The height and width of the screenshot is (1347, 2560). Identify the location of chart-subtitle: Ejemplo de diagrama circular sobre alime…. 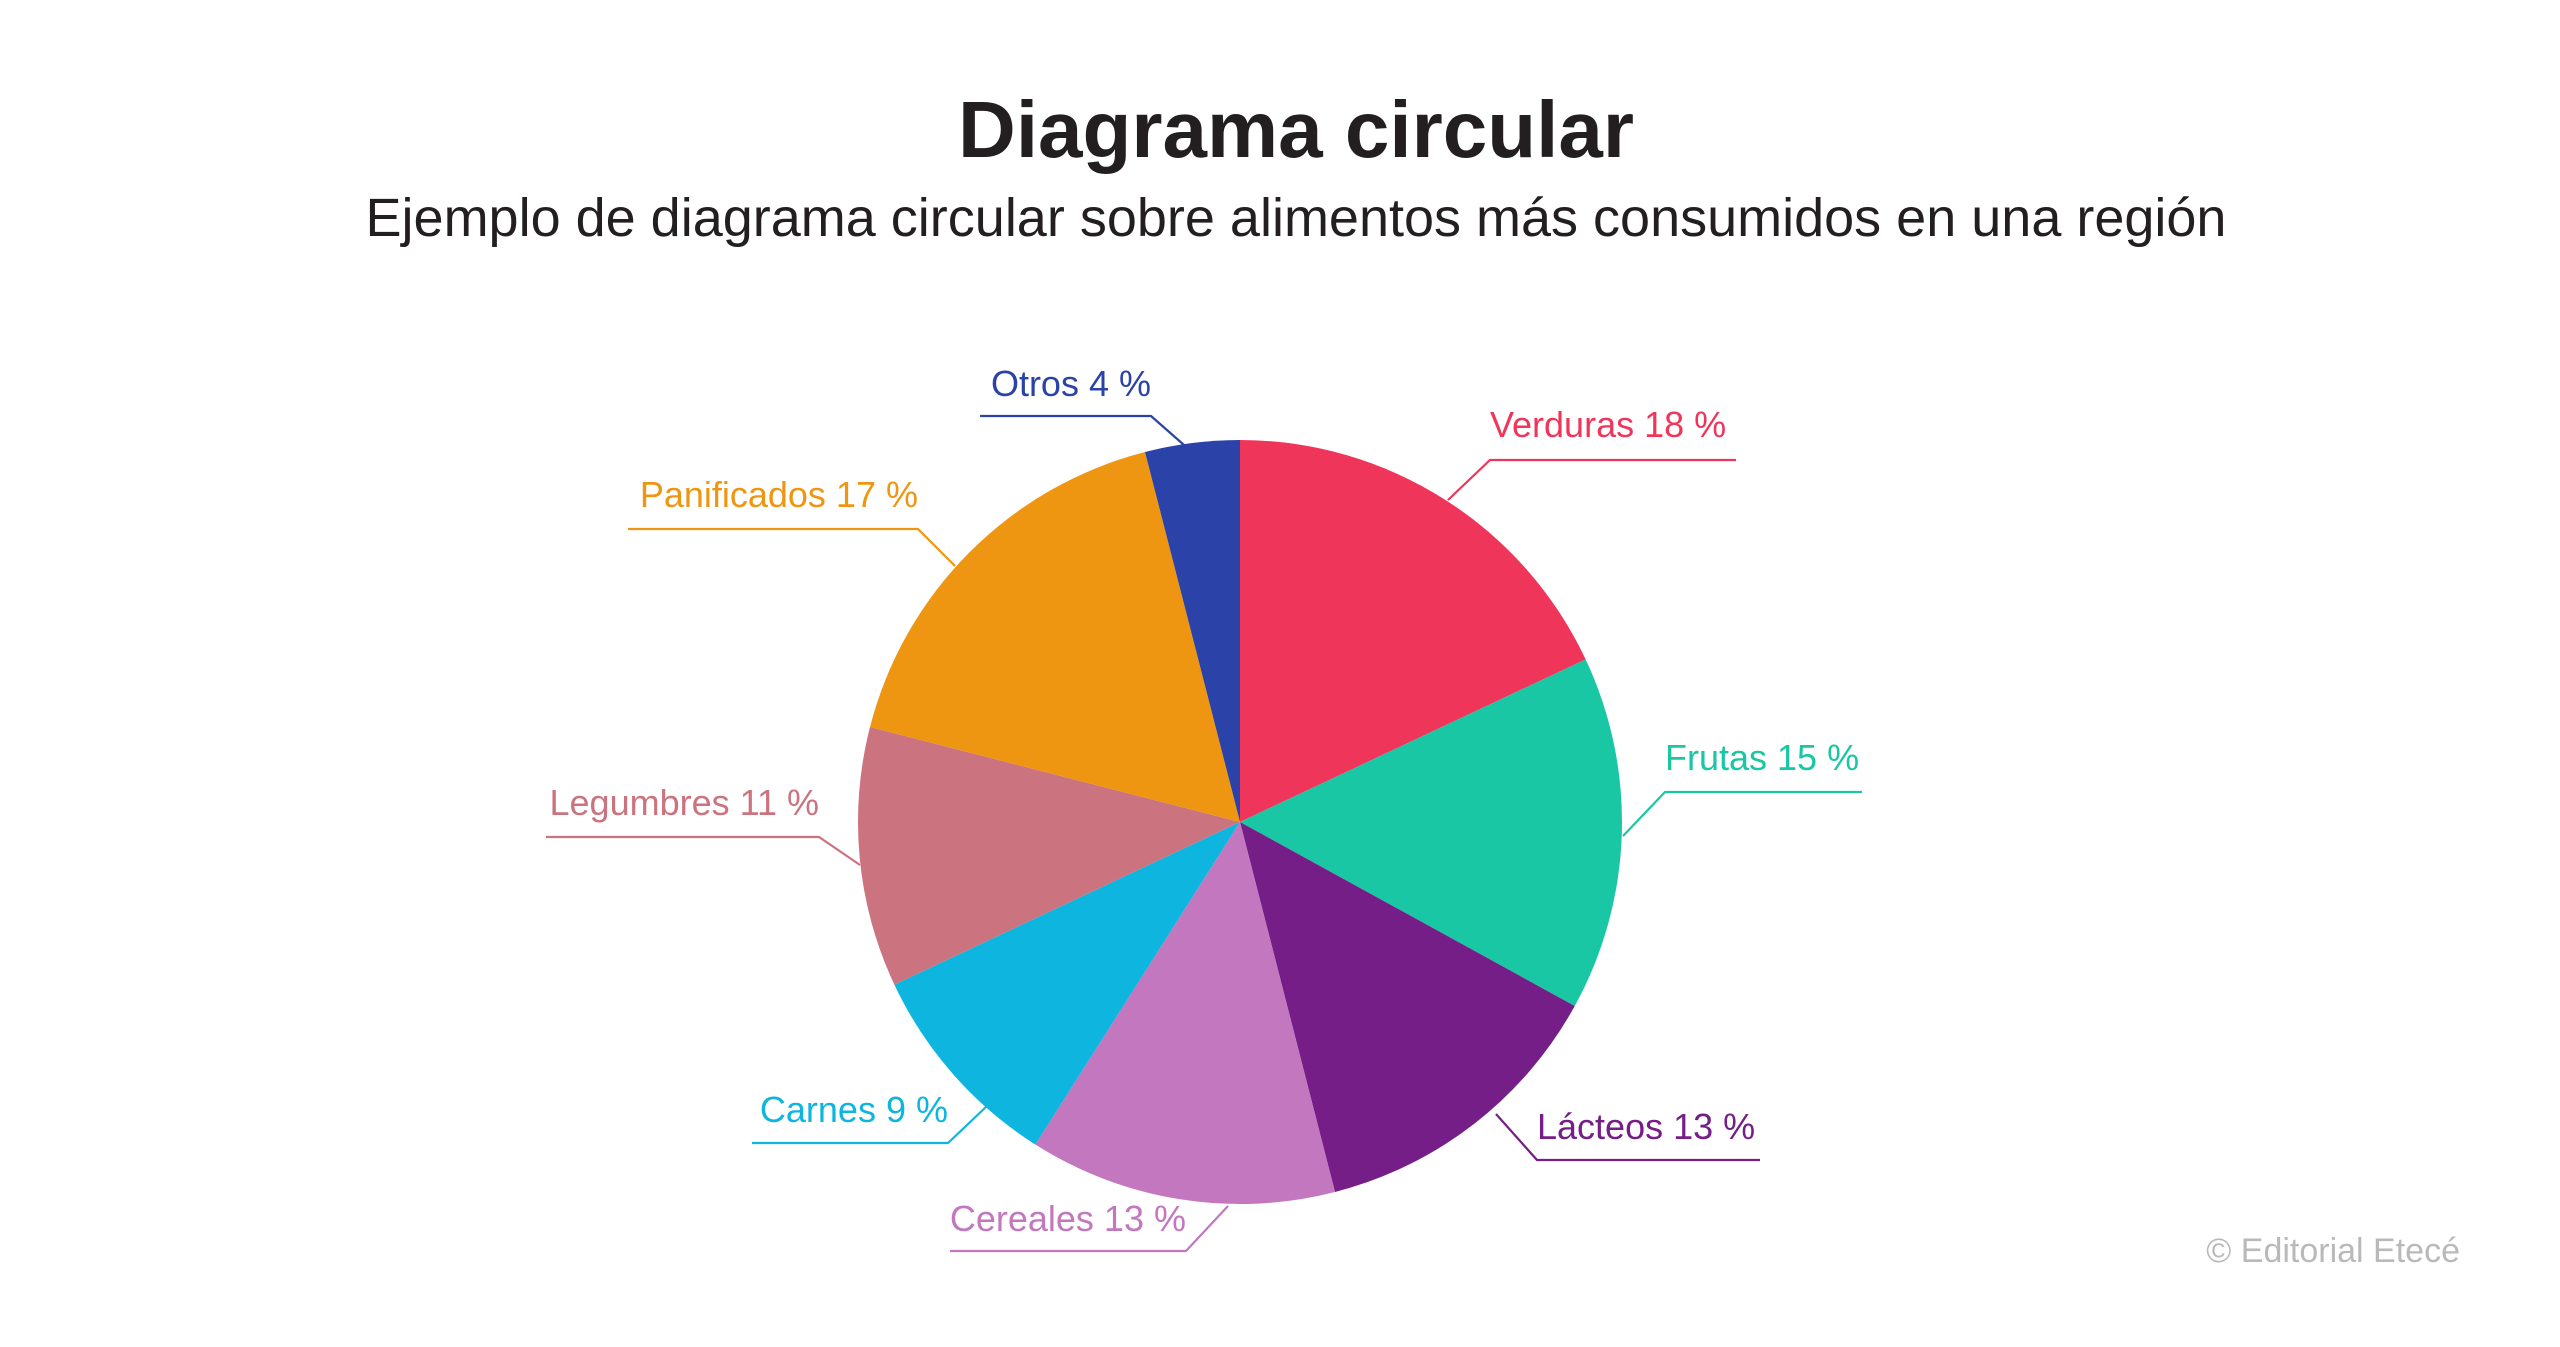
(1296, 218).